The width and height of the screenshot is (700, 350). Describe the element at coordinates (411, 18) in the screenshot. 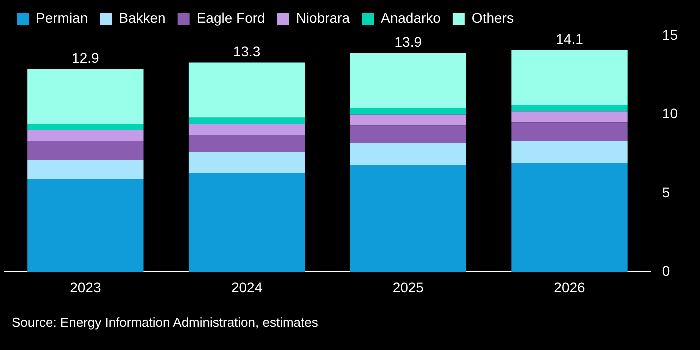

I see `legend-label: Anadarko` at that location.